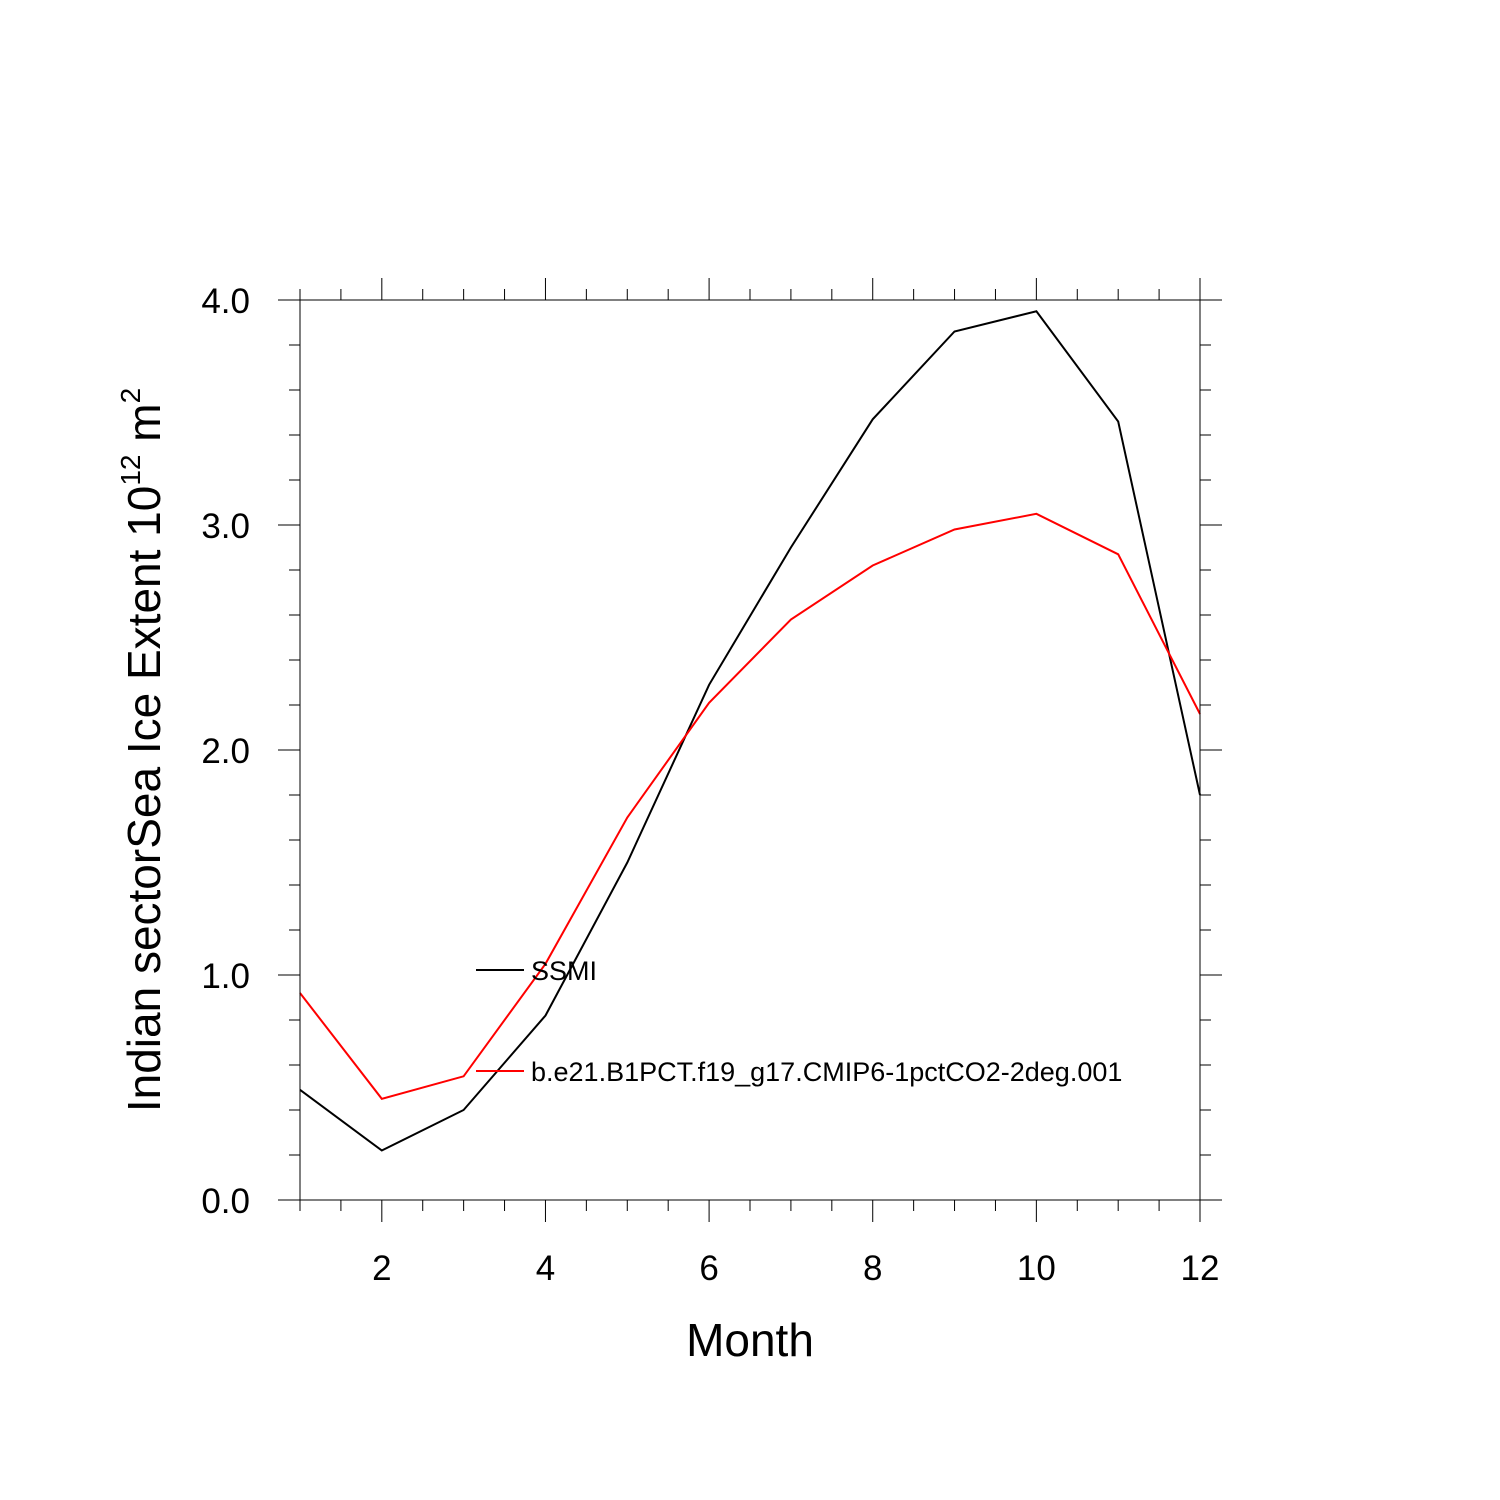  What do you see at coordinates (225, 751) in the screenshot?
I see `y-tick-label: 2.0` at bounding box center [225, 751].